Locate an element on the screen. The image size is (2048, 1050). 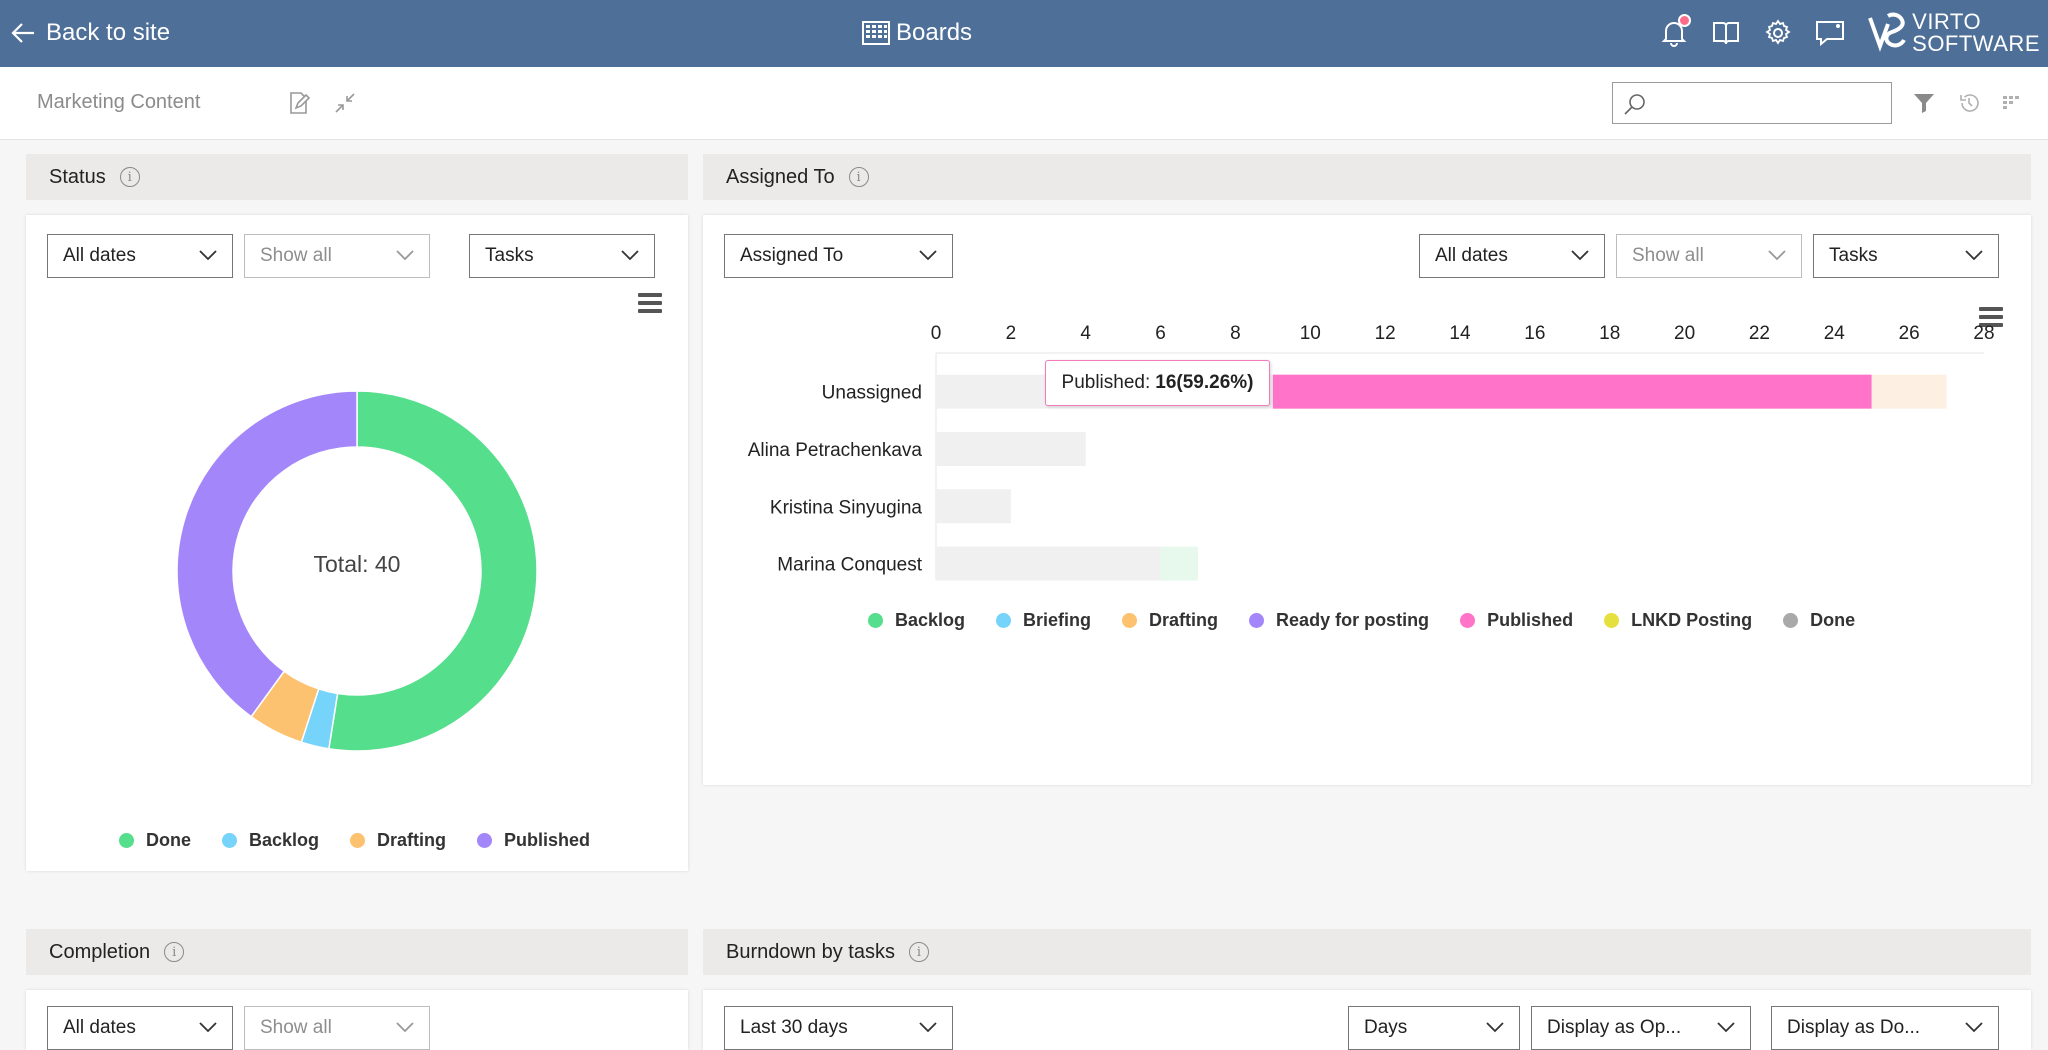
filter-button is located at coordinates (1924, 103).